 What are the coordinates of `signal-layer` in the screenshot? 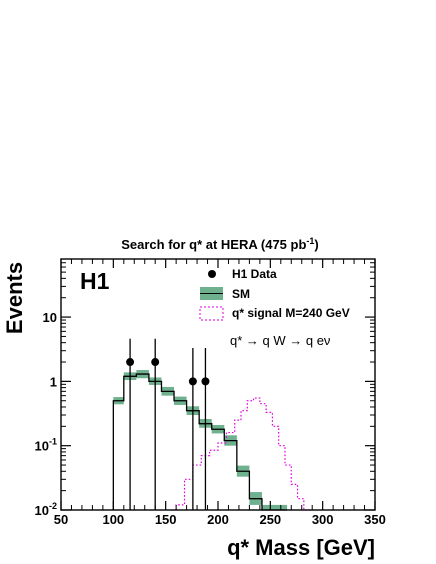 It's located at (243, 454).